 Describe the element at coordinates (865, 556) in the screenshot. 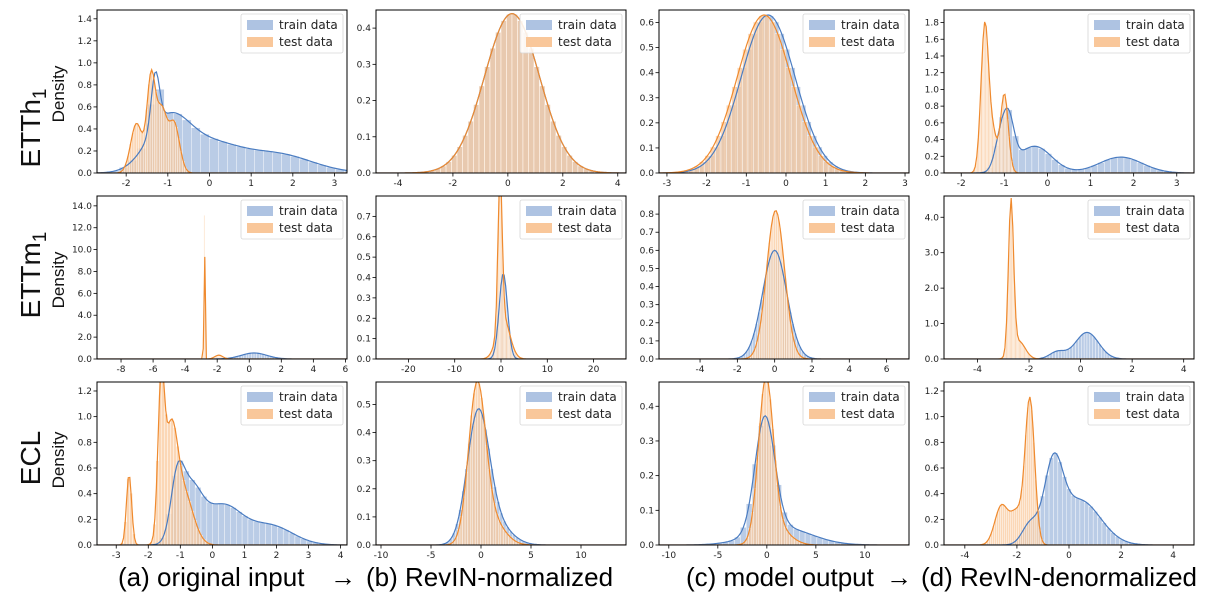

I see `x-tick-label: 10` at that location.